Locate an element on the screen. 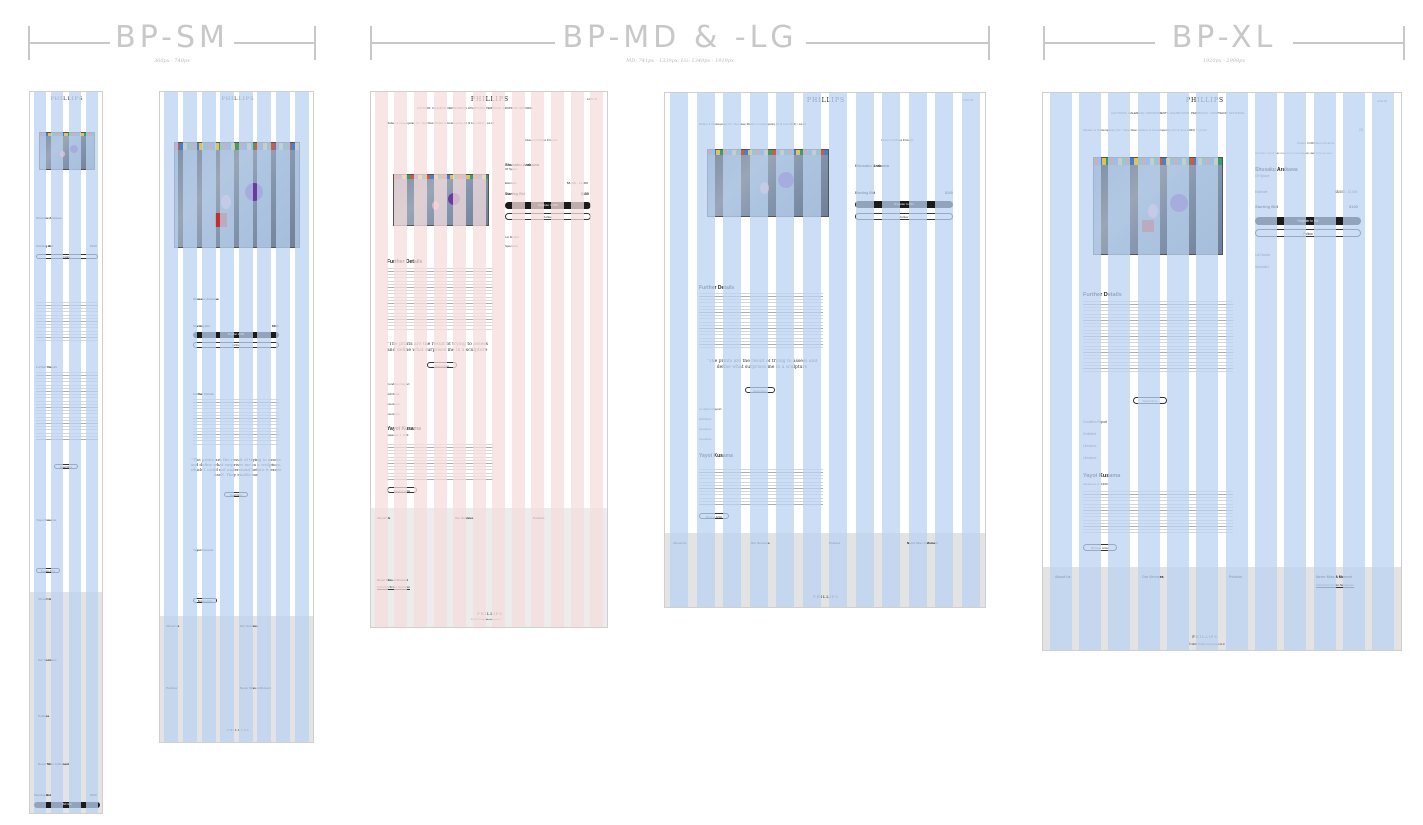 The width and height of the screenshot is (1423, 825). footer-policies-heading: Policies is located at coordinates (44, 716).